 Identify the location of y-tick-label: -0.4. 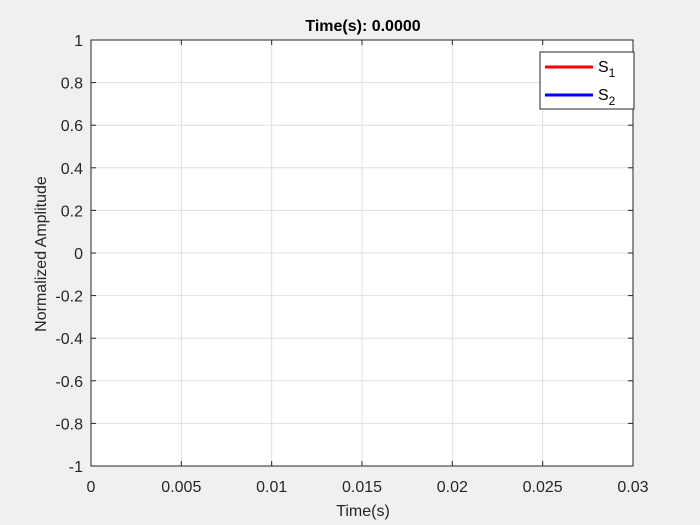
(69, 339).